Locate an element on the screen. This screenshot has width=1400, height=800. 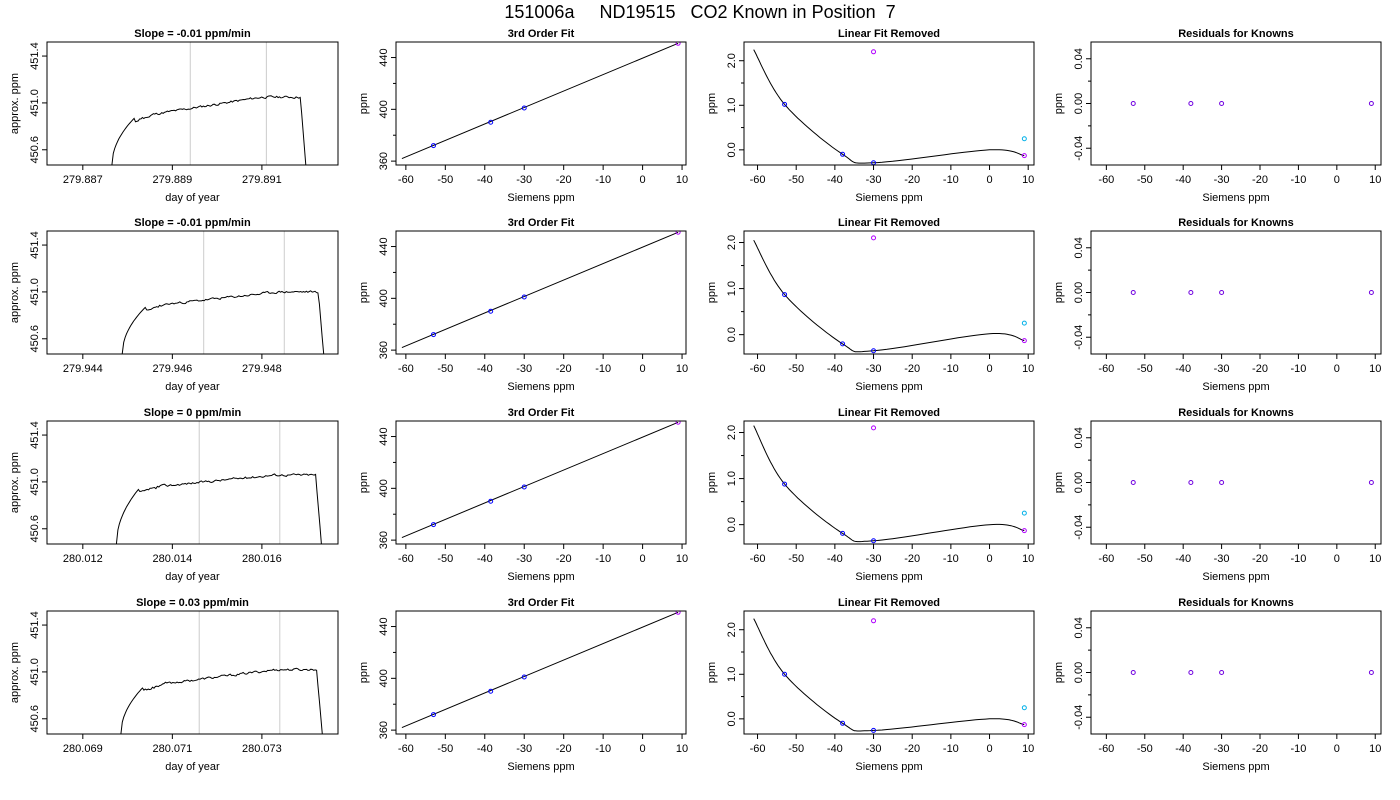
y-tick-label: 2.0 is located at coordinates (732, 60).